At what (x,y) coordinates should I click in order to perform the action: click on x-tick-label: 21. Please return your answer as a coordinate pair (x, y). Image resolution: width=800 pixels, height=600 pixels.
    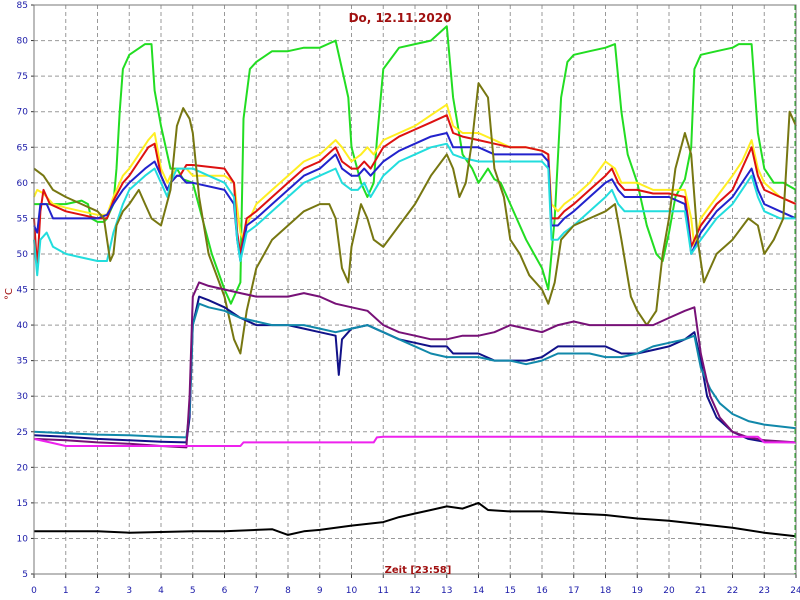
    Looking at the image, I should click on (700, 591).